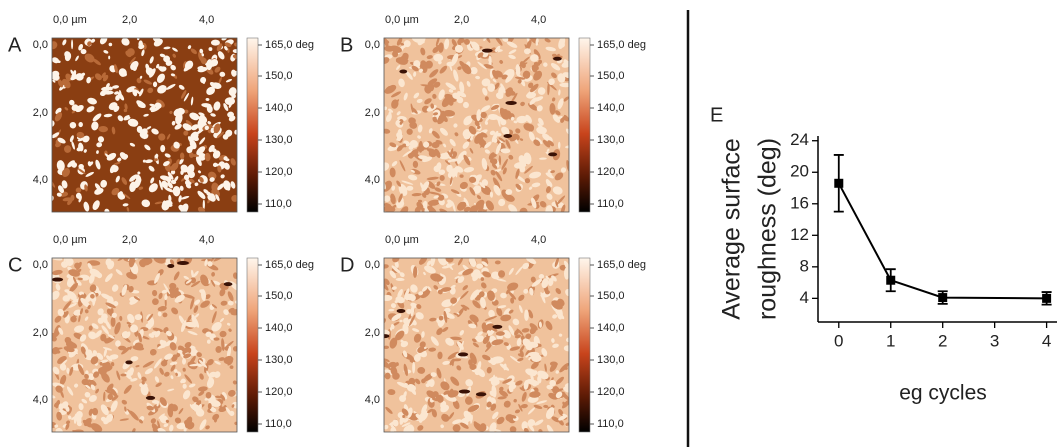  I want to click on data-point, so click(1047, 298).